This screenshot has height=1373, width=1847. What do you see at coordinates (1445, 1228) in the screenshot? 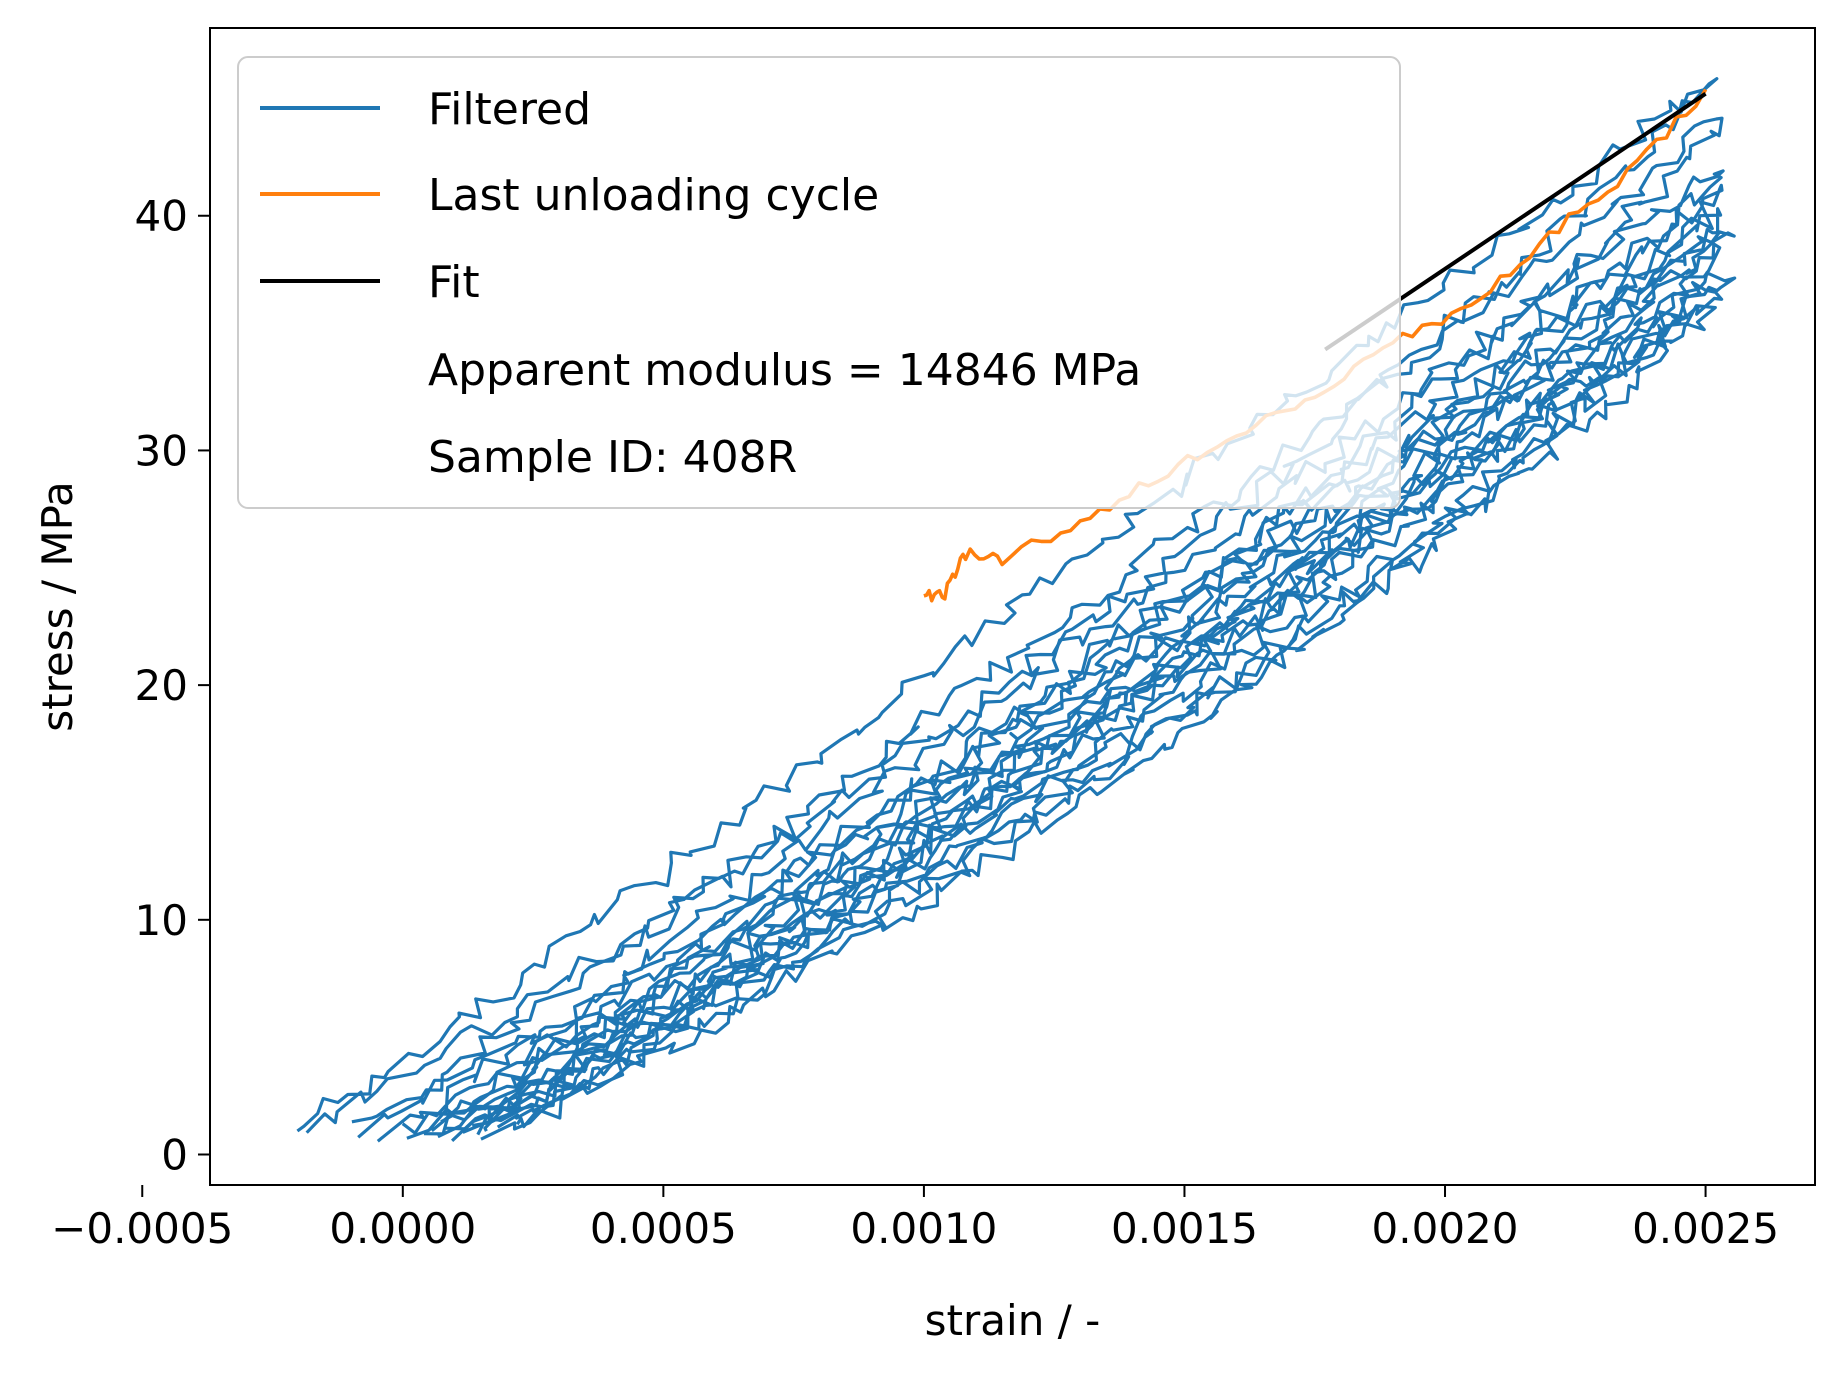
I see `x-tick-label: 0.0020` at bounding box center [1445, 1228].